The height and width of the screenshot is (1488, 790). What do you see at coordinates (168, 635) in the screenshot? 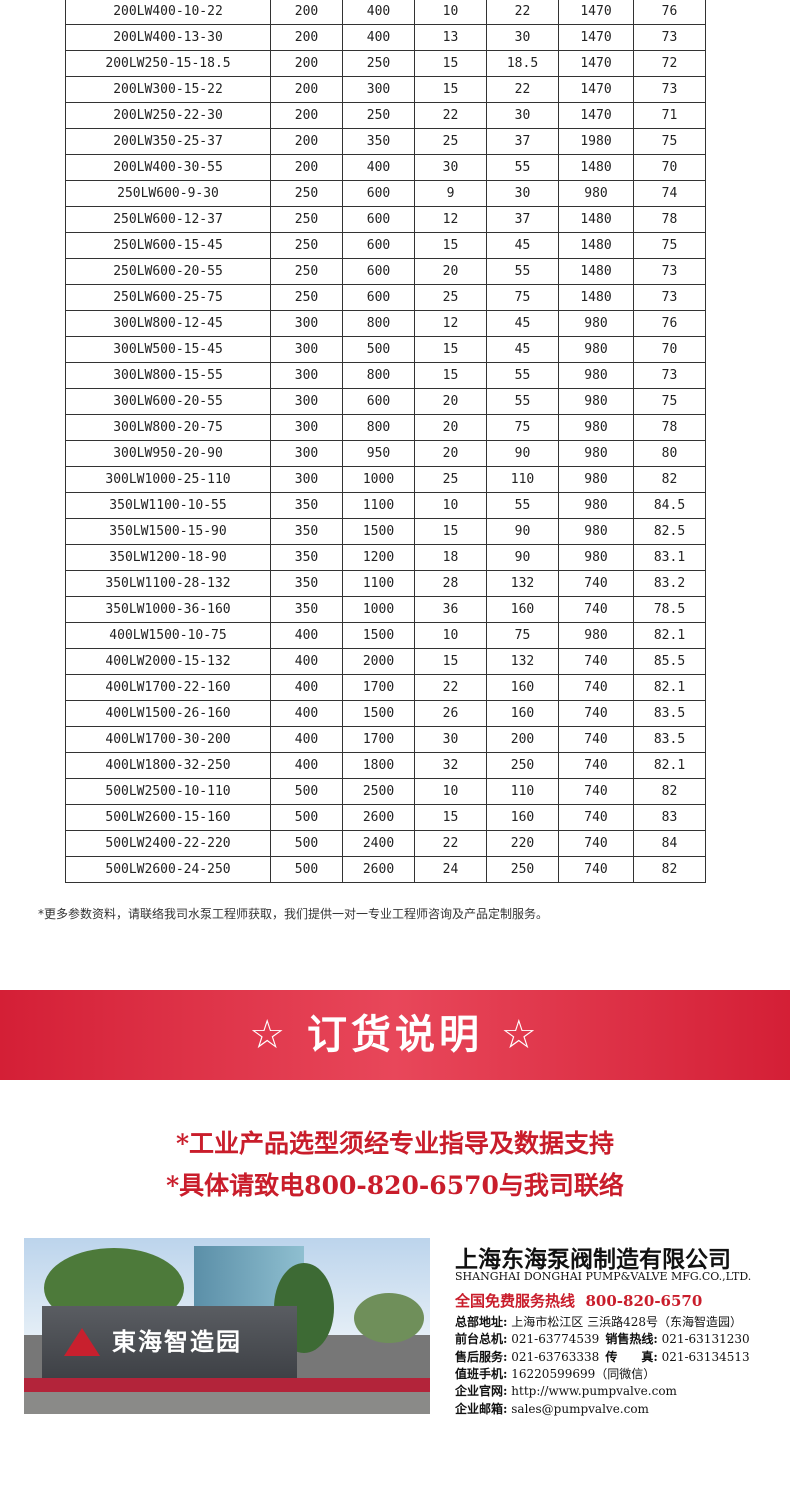
I see `table-cell: 400LW1500-10-75` at bounding box center [168, 635].